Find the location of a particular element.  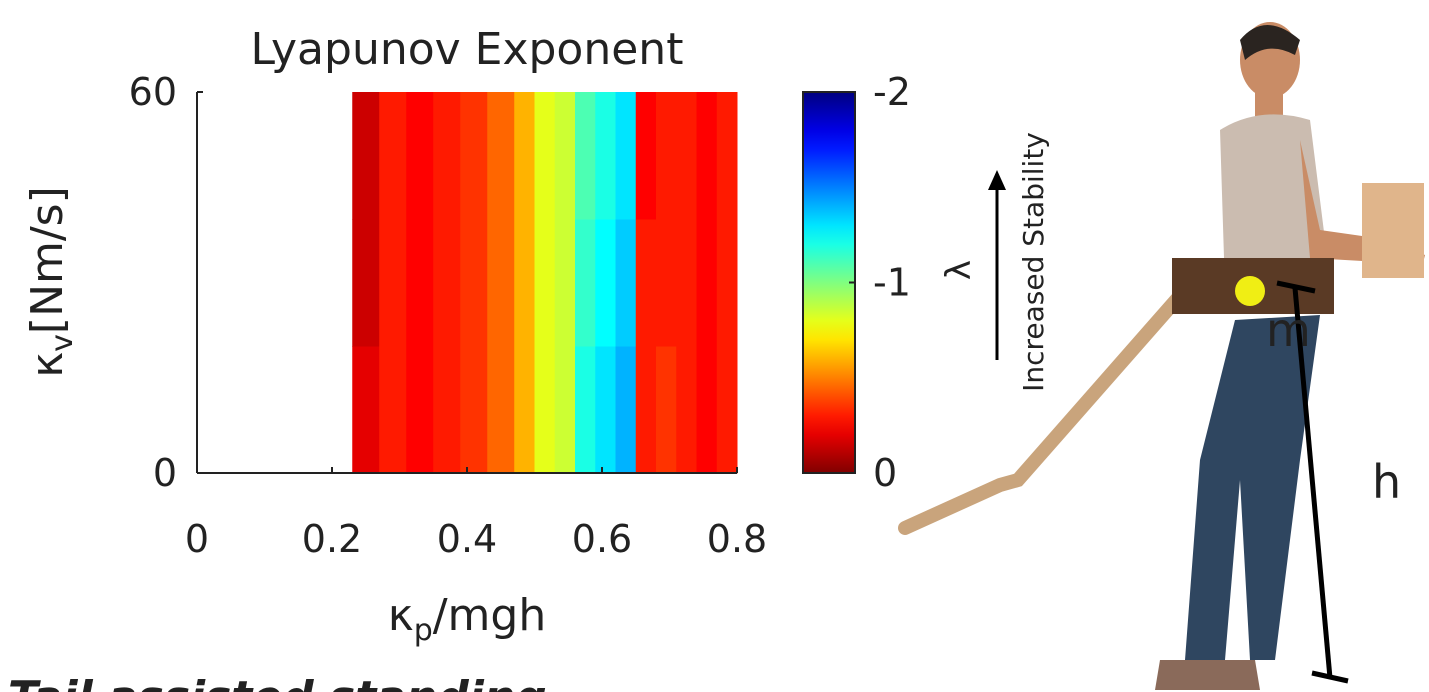

chart-title: Lyapunov Exponent is located at coordinates (467, 49).